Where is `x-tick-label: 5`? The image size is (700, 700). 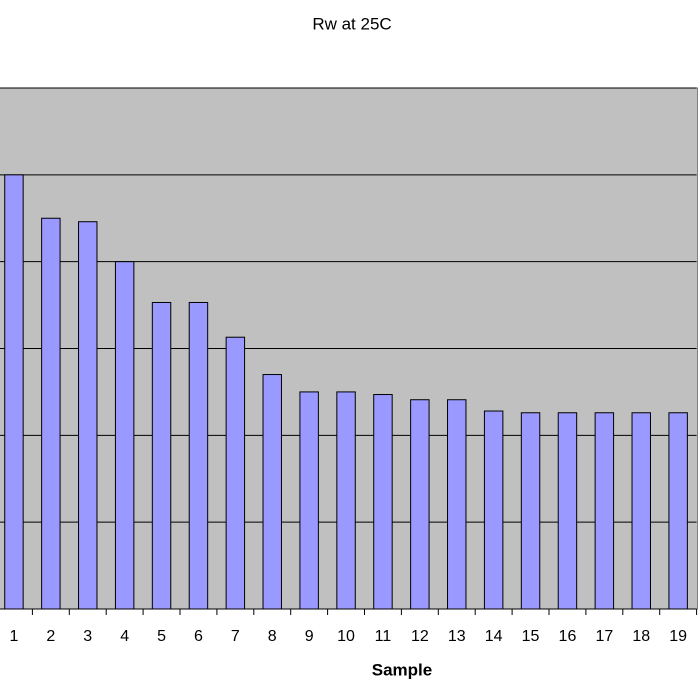
x-tick-label: 5 is located at coordinates (161, 636).